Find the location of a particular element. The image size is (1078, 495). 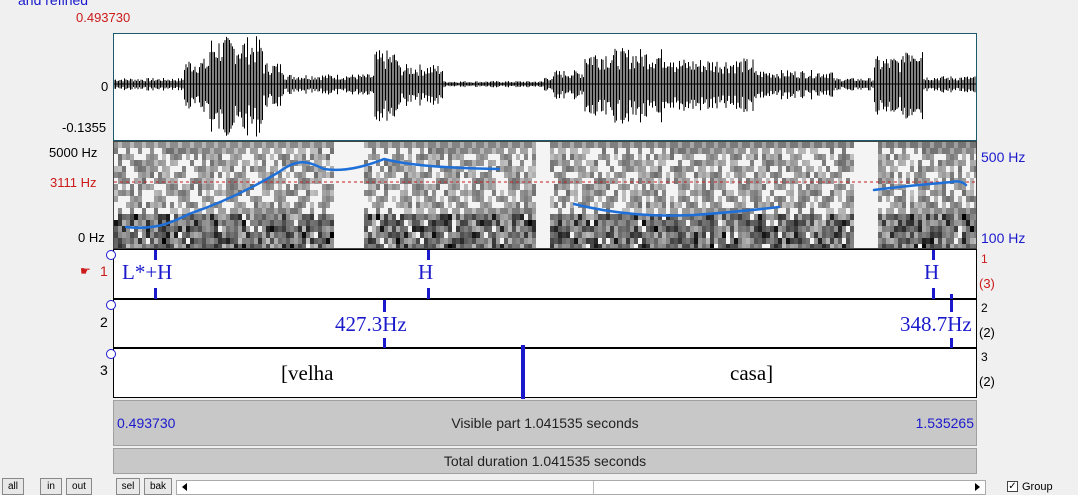

zoom-back-button: bak is located at coordinates (158, 486).